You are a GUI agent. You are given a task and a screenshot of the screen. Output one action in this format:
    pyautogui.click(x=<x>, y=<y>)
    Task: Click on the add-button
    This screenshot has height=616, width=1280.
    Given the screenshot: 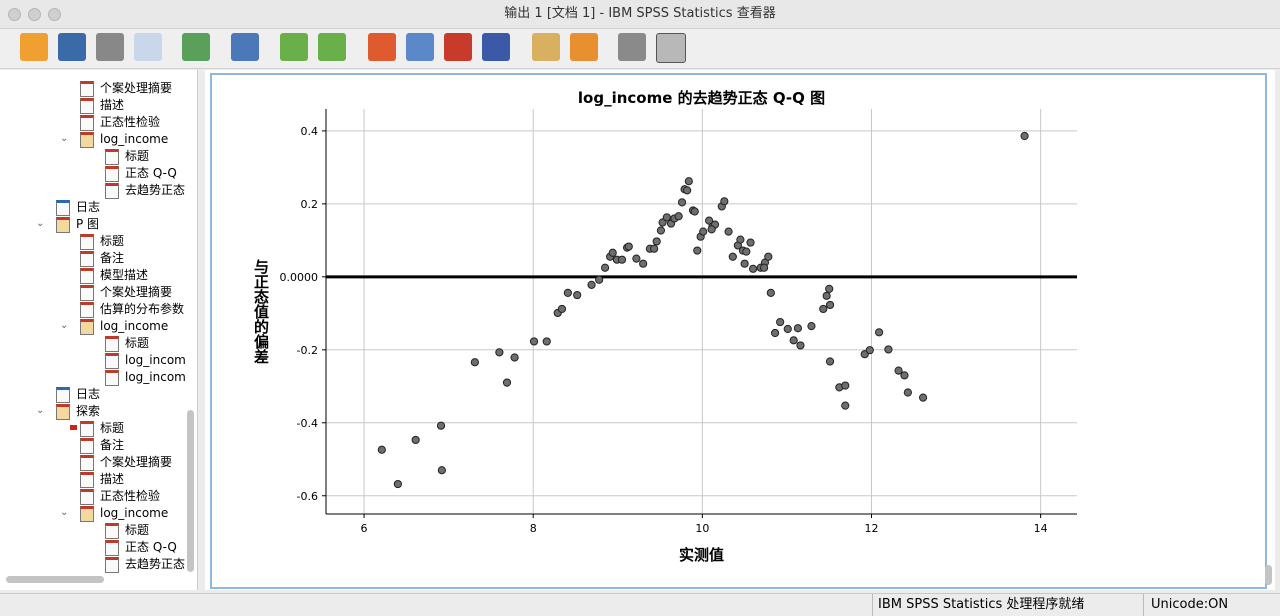 What is the action you would take?
    pyautogui.click(x=671, y=48)
    